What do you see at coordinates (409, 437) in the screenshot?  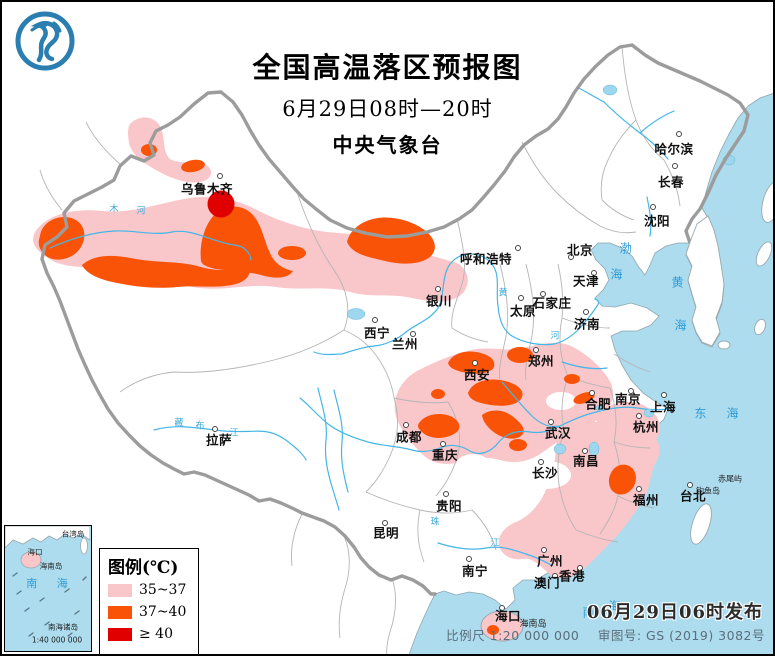 I see `city-label: 成都` at bounding box center [409, 437].